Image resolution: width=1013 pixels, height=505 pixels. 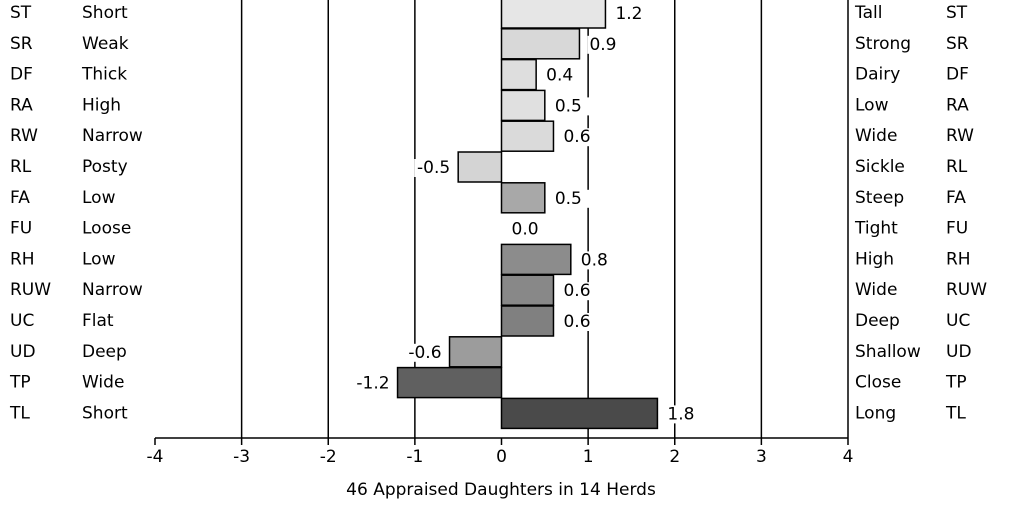 What do you see at coordinates (501, 490) in the screenshot?
I see `x-axis-title: 46 Appraised Daughters in 14 Herds` at bounding box center [501, 490].